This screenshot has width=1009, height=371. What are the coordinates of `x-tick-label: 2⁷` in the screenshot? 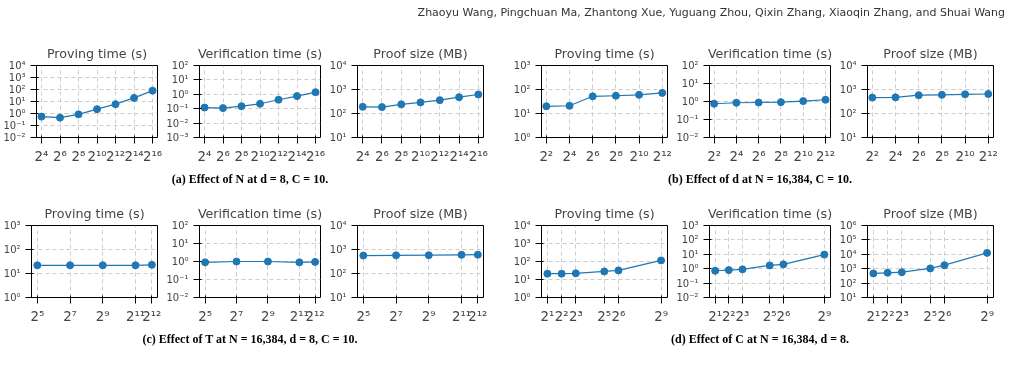 It's located at (70, 316).